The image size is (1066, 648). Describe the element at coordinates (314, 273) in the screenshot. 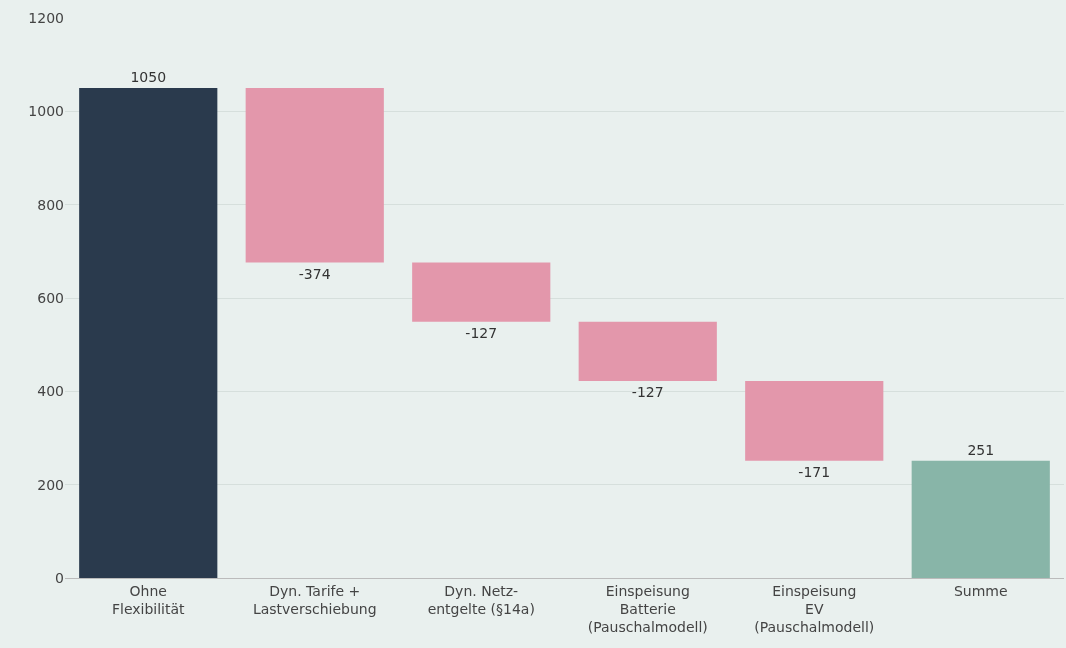

I see `data-label: -374` at that location.